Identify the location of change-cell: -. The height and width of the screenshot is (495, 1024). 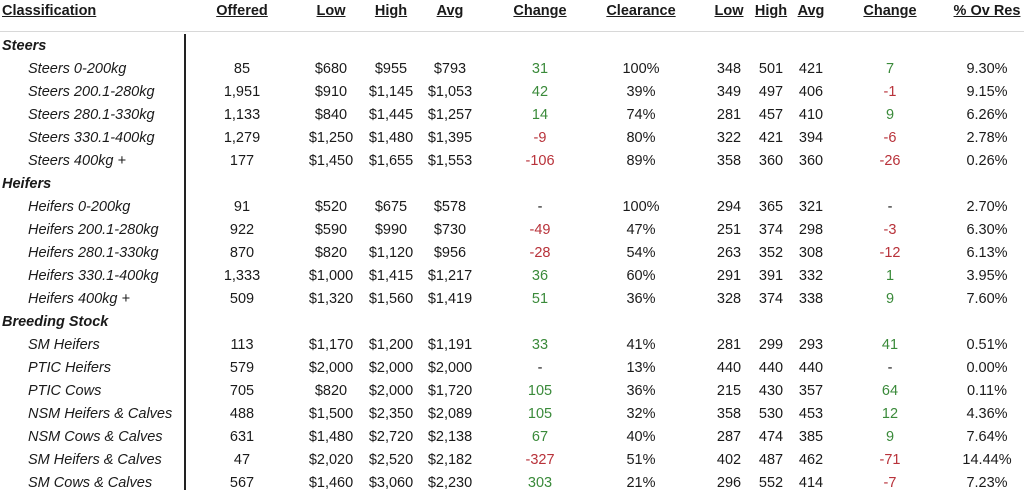
(540, 368).